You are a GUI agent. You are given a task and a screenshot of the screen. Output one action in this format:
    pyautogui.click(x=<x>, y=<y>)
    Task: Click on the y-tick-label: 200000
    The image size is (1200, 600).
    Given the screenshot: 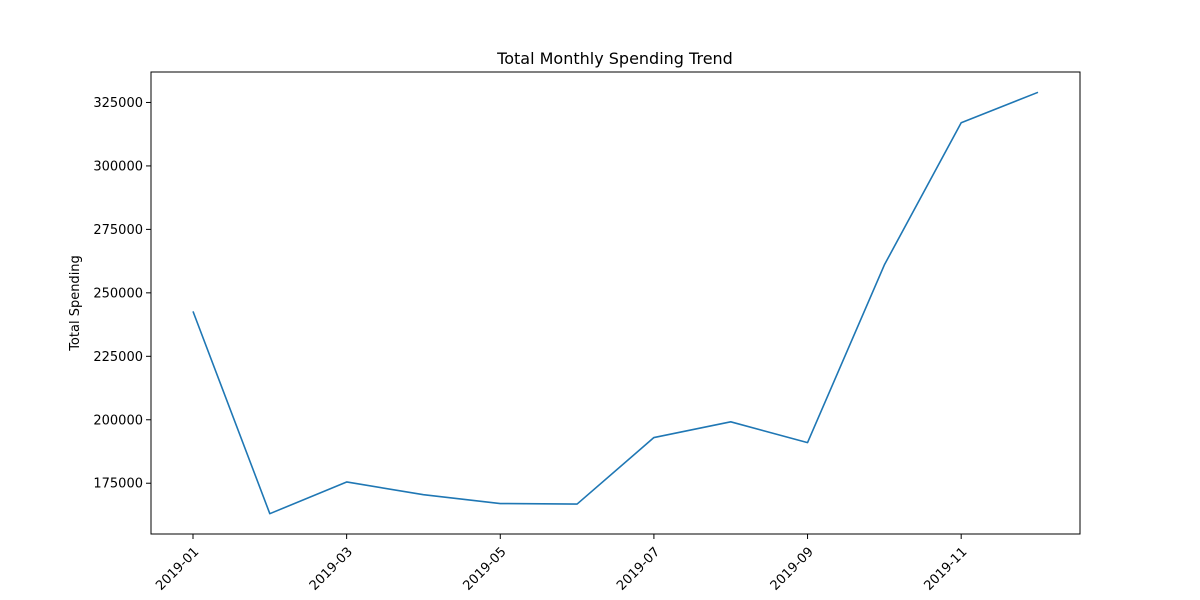 What is the action you would take?
    pyautogui.click(x=118, y=420)
    